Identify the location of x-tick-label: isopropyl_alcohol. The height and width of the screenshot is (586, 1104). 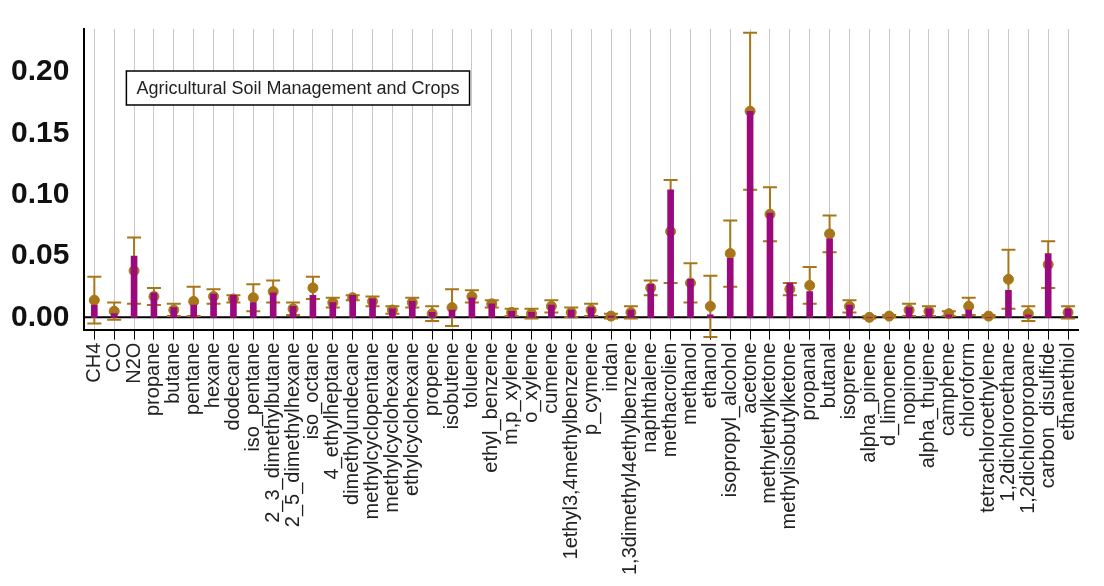
(729, 420).